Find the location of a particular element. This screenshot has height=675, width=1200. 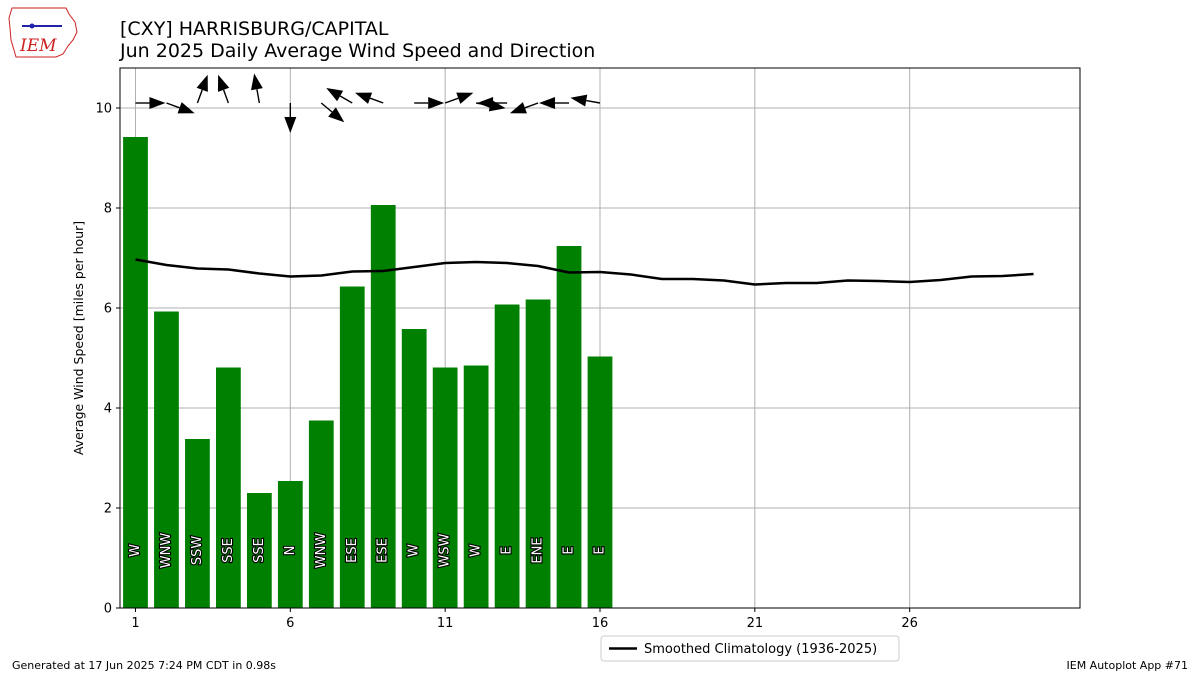

x-tick-label: 11 is located at coordinates (445, 623).